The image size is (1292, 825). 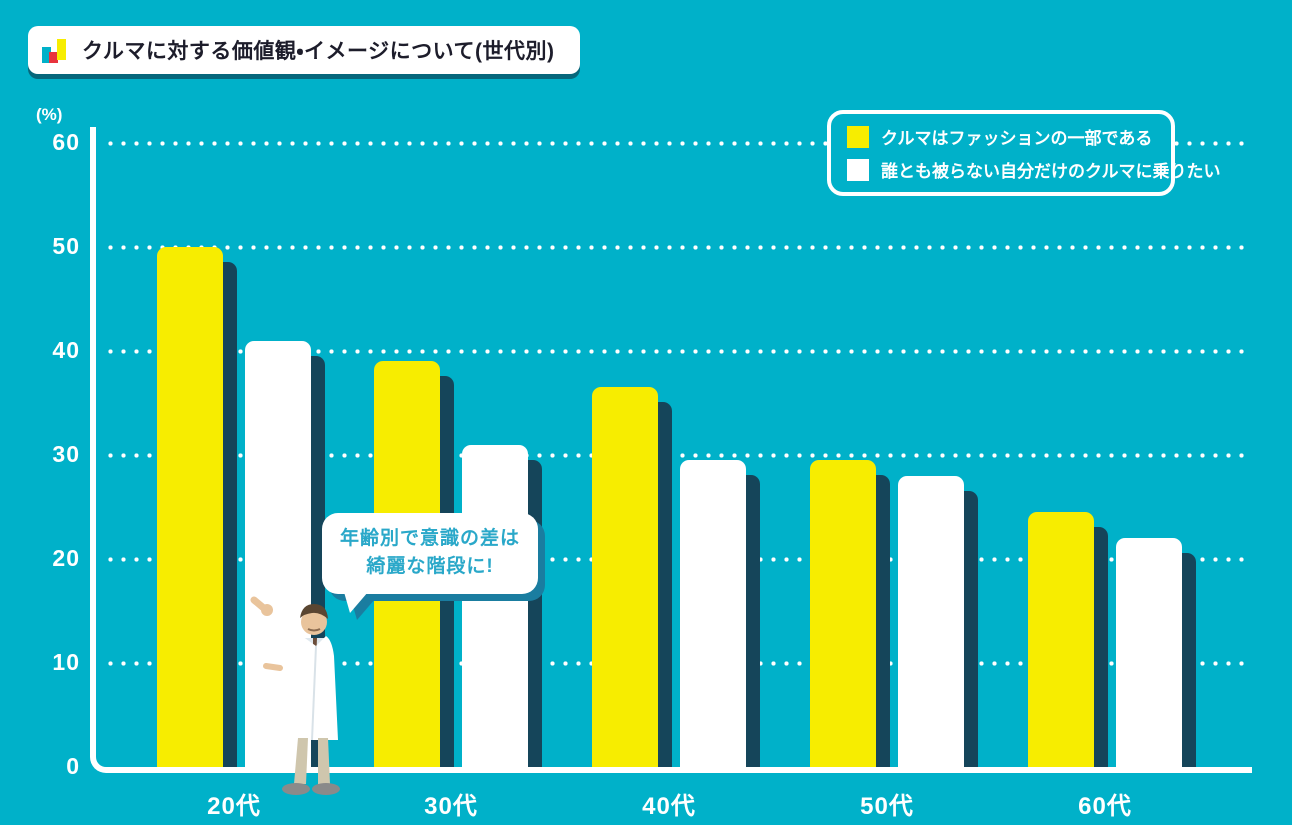 I want to click on legend-swatch-yellow, so click(x=858, y=136).